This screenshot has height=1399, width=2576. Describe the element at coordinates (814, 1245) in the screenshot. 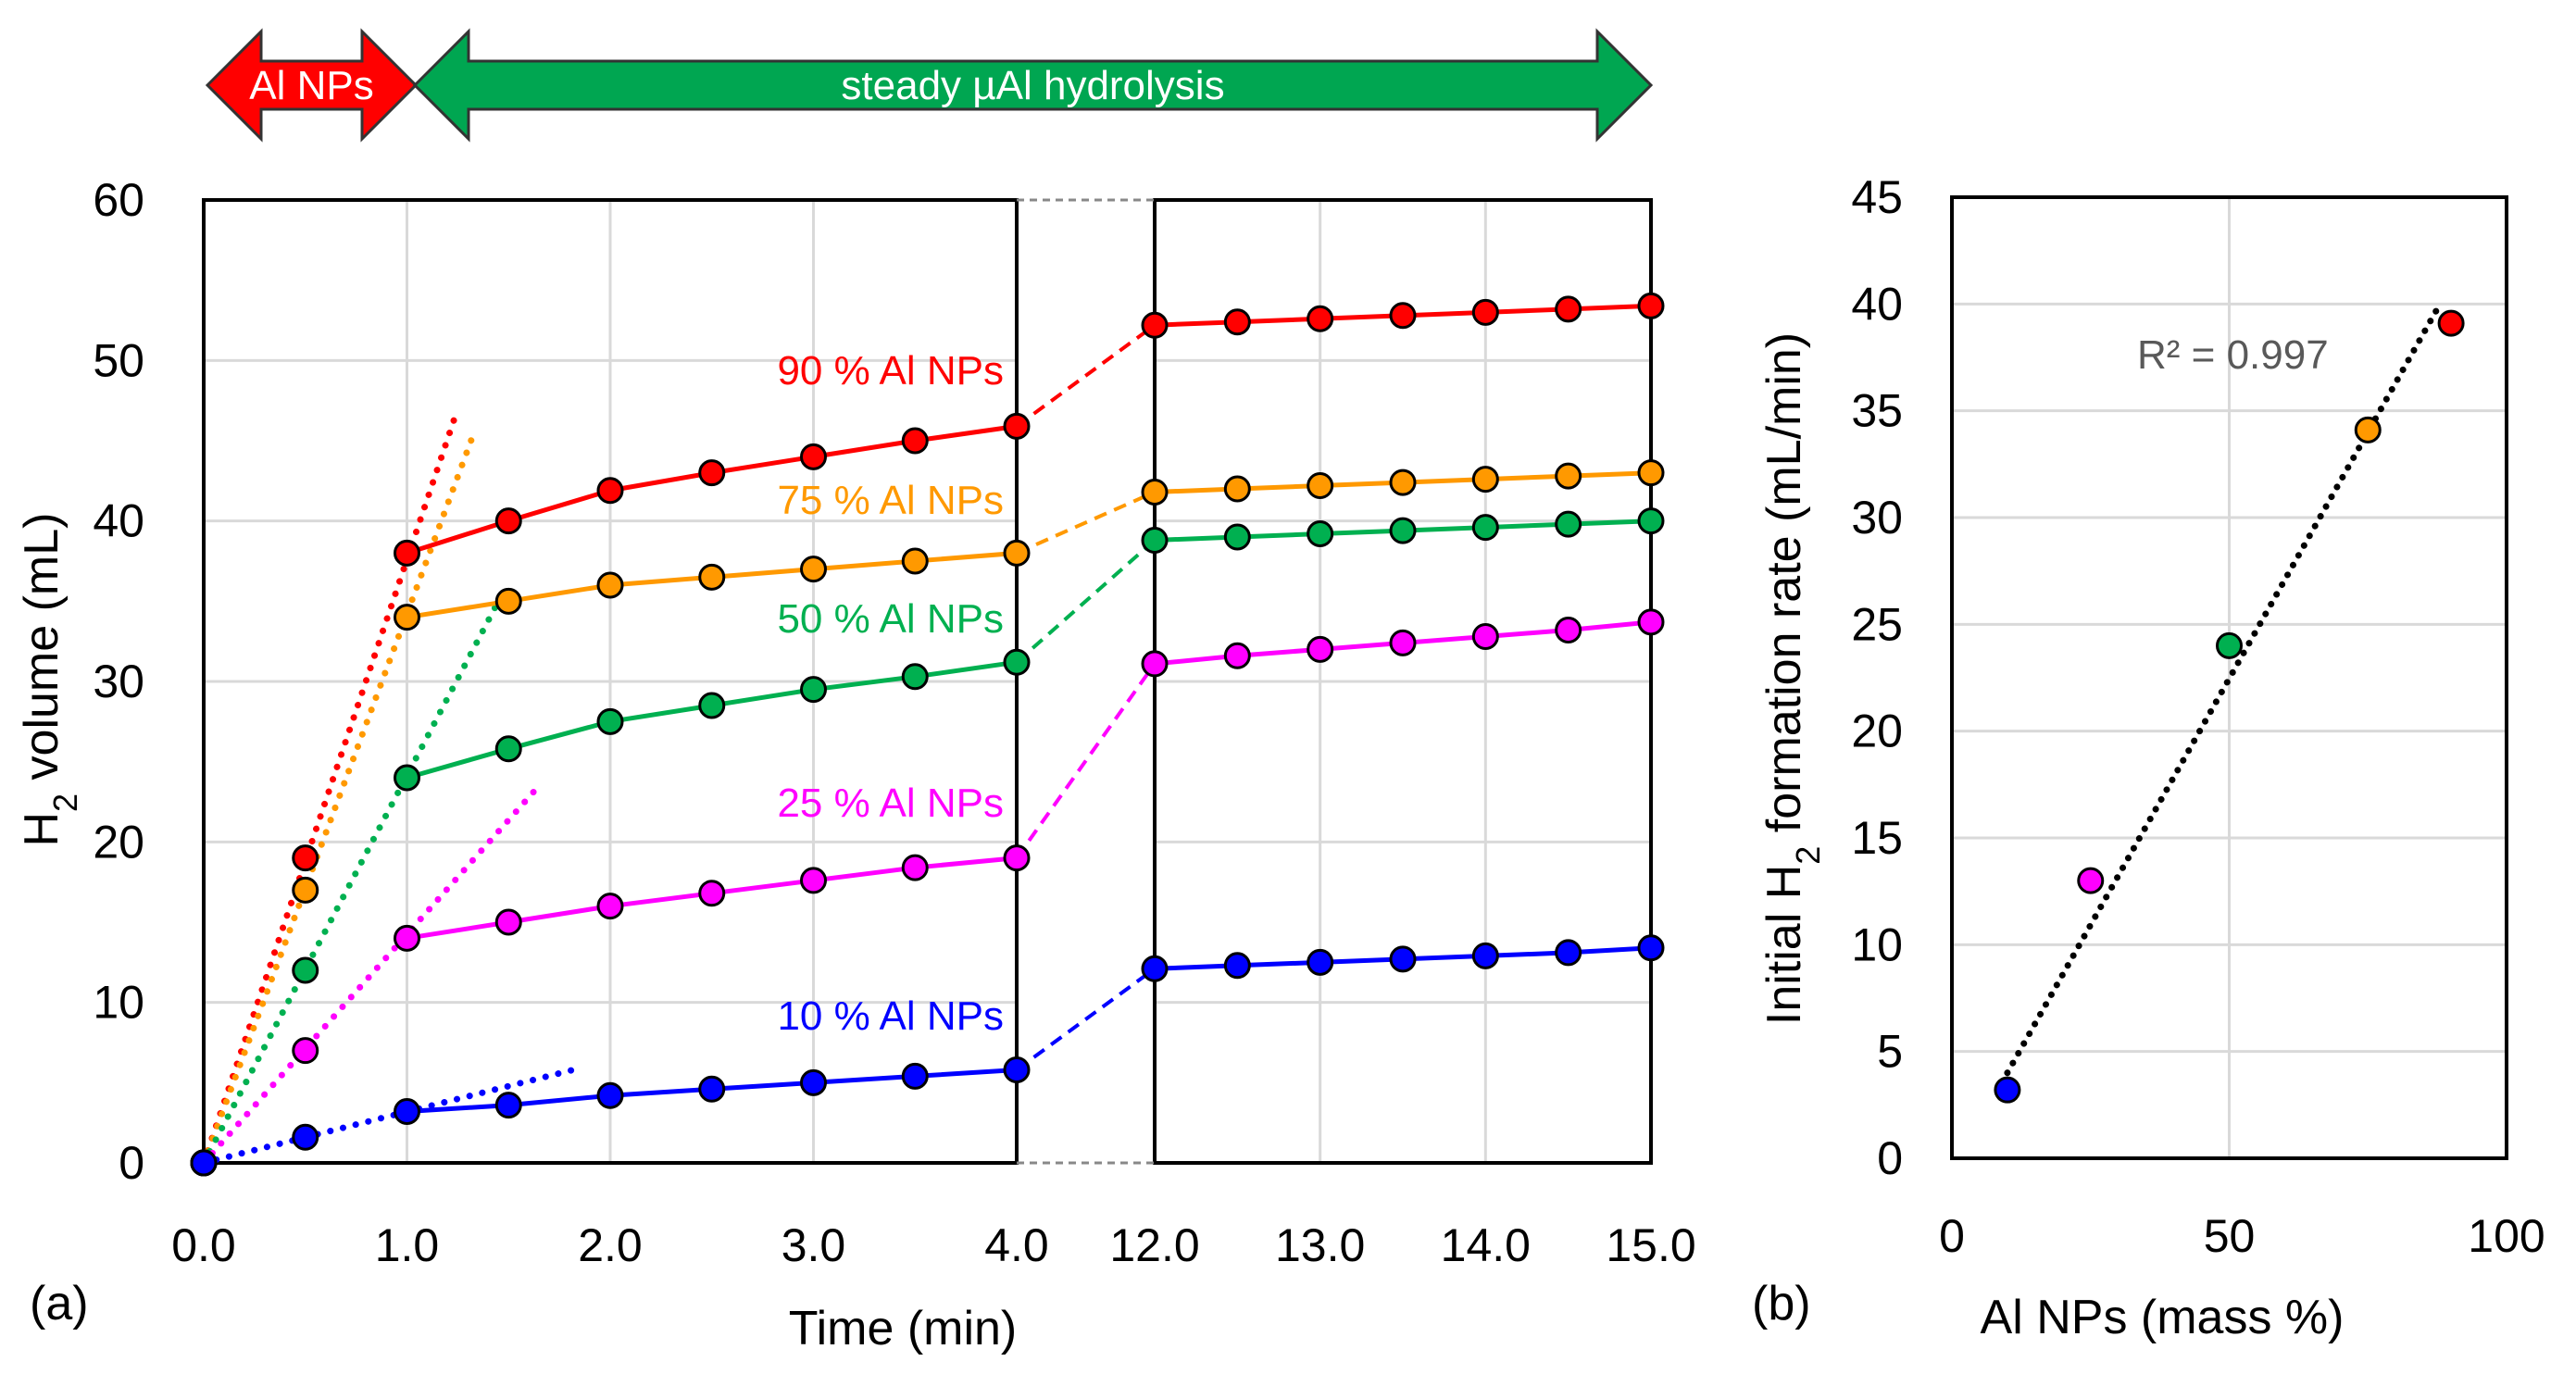

I see `a-x-tick-label: 3.0` at that location.